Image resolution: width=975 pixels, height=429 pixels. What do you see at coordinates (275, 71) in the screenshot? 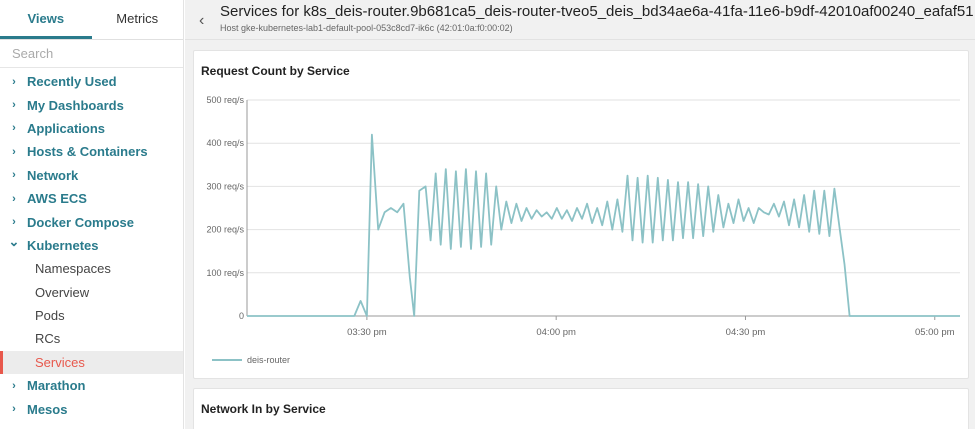
I see `panel-title: Request Count by Service` at bounding box center [275, 71].